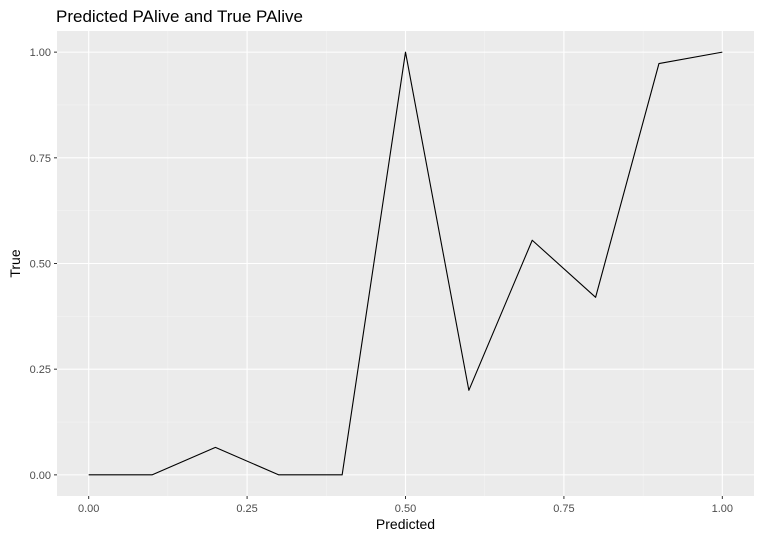 Image resolution: width=762 pixels, height=540 pixels. Describe the element at coordinates (40, 370) in the screenshot. I see `y-tick-label: 0.25` at that location.